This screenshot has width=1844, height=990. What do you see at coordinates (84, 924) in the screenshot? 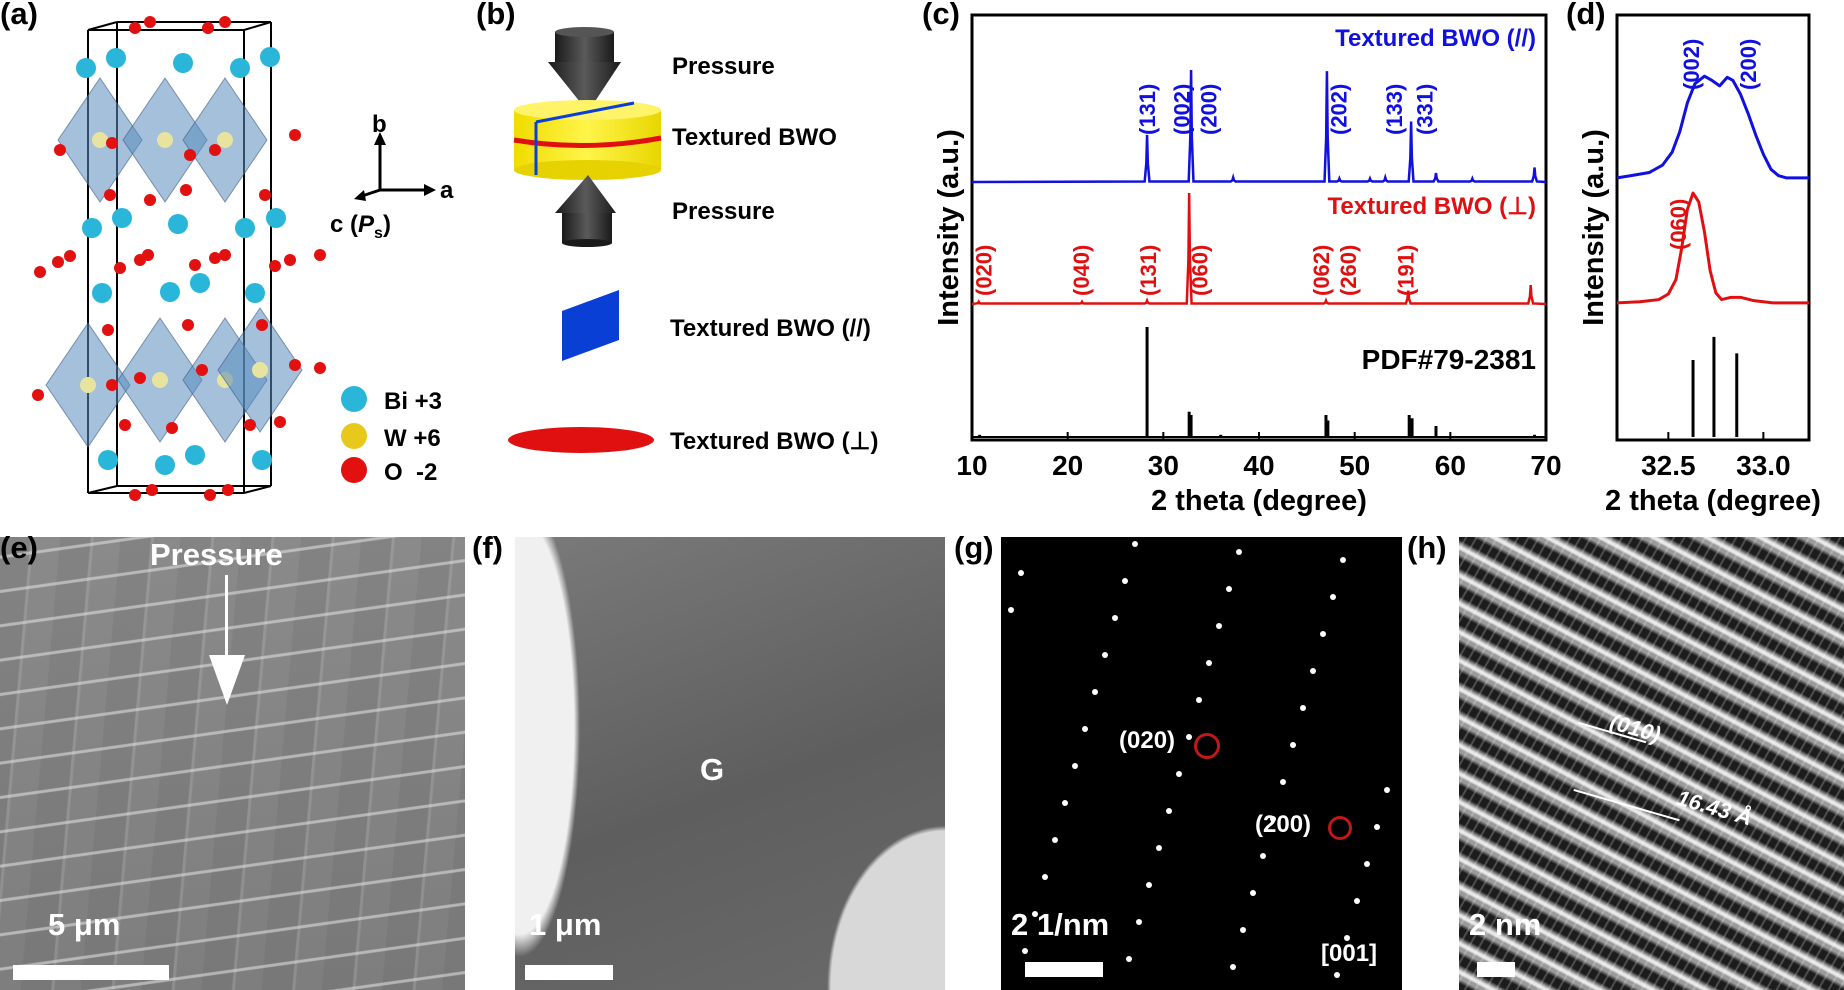
I see `scale-bar-label-e: 5 μm` at bounding box center [84, 924].